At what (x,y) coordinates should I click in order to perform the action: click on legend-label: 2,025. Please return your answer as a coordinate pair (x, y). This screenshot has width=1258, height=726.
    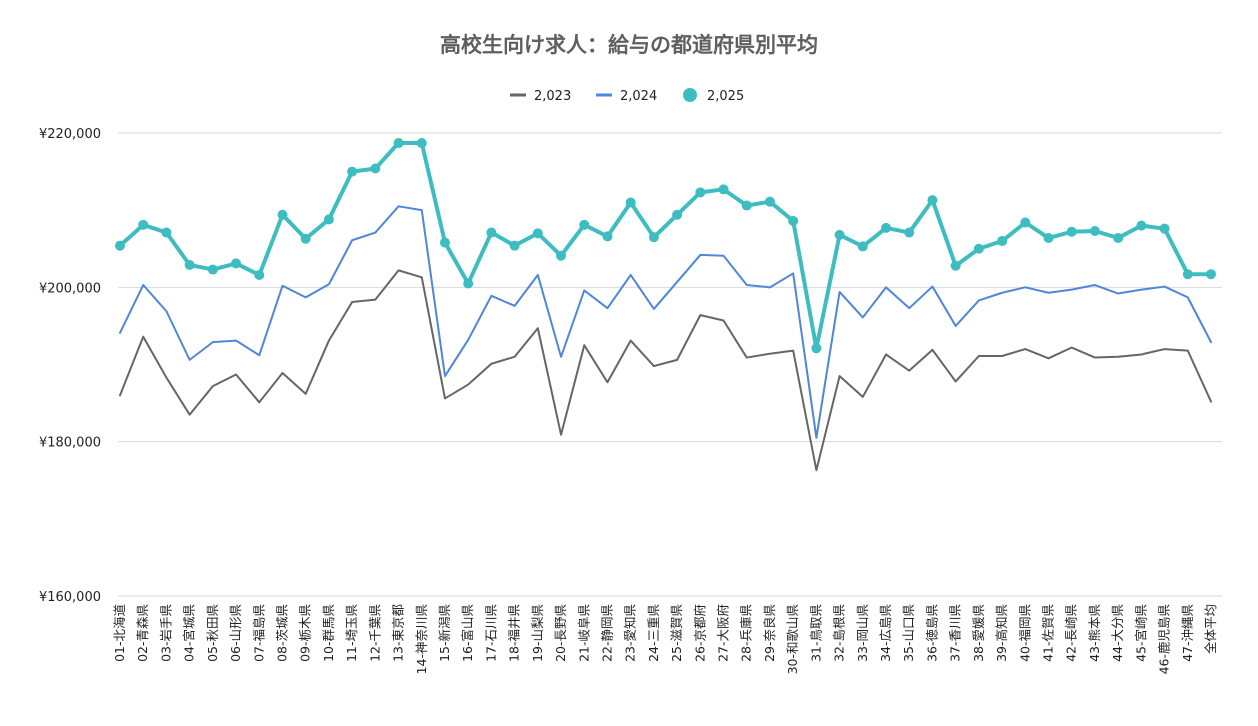
    Looking at the image, I should click on (725, 96).